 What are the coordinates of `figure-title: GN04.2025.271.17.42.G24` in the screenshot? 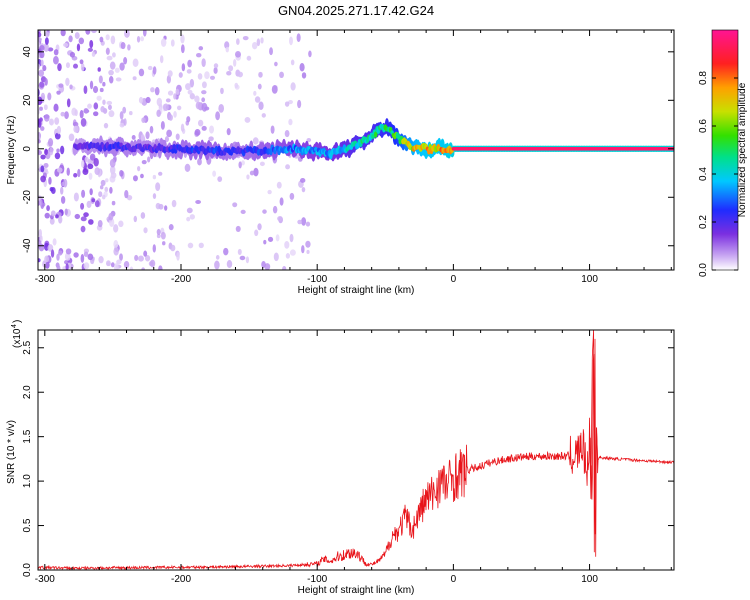 It's located at (356, 10).